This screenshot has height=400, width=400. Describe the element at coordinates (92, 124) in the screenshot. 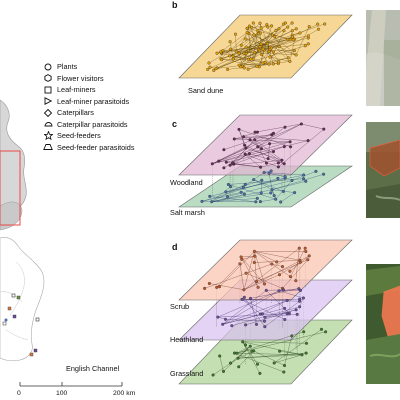

I see `legend-label: Caterpillar parasitoids` at that location.